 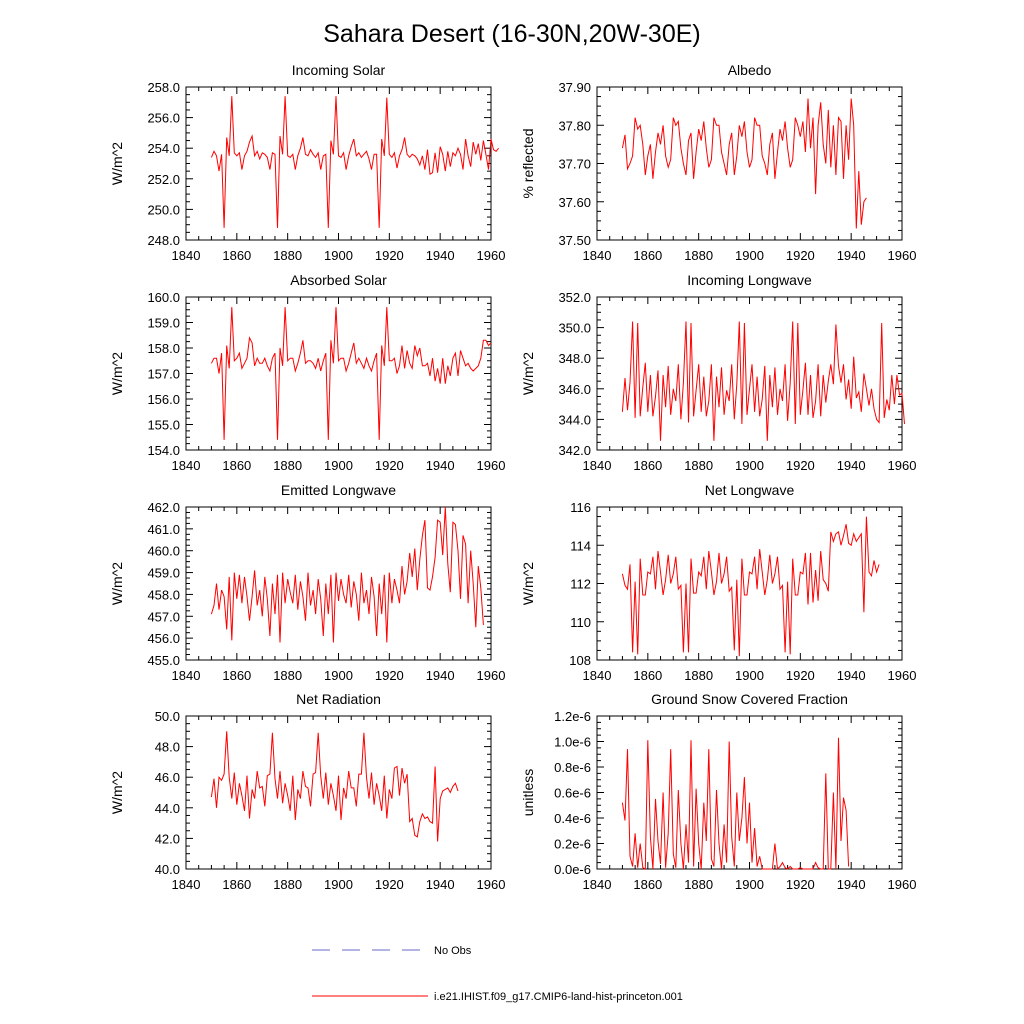 What do you see at coordinates (749, 280) in the screenshot?
I see `chart-title: Incoming Longwave` at bounding box center [749, 280].